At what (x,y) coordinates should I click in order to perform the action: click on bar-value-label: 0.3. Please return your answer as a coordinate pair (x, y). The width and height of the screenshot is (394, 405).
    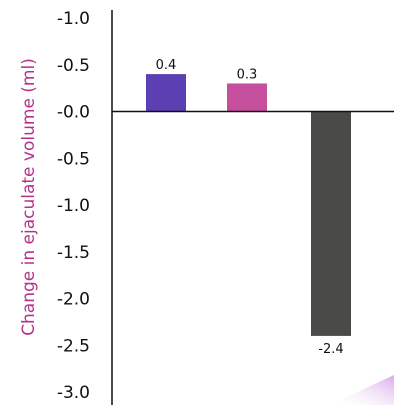
    Looking at the image, I should click on (247, 74).